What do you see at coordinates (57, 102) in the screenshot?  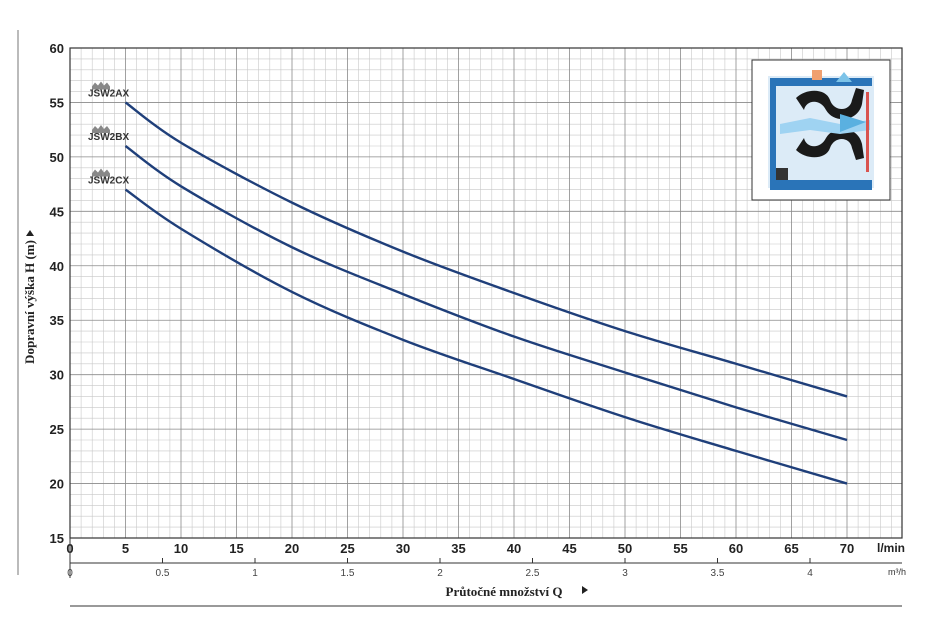 I see `y-tick-label: 55` at bounding box center [57, 102].